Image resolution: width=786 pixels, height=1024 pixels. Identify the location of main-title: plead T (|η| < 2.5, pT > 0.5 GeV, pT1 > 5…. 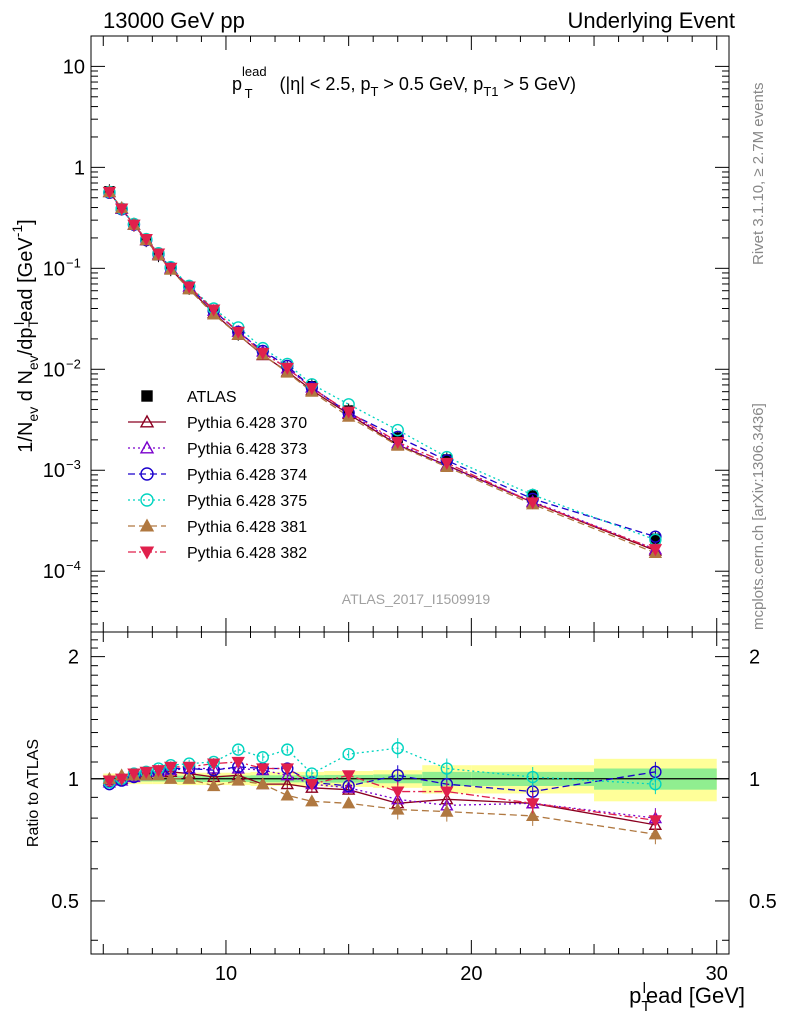
(404, 82).